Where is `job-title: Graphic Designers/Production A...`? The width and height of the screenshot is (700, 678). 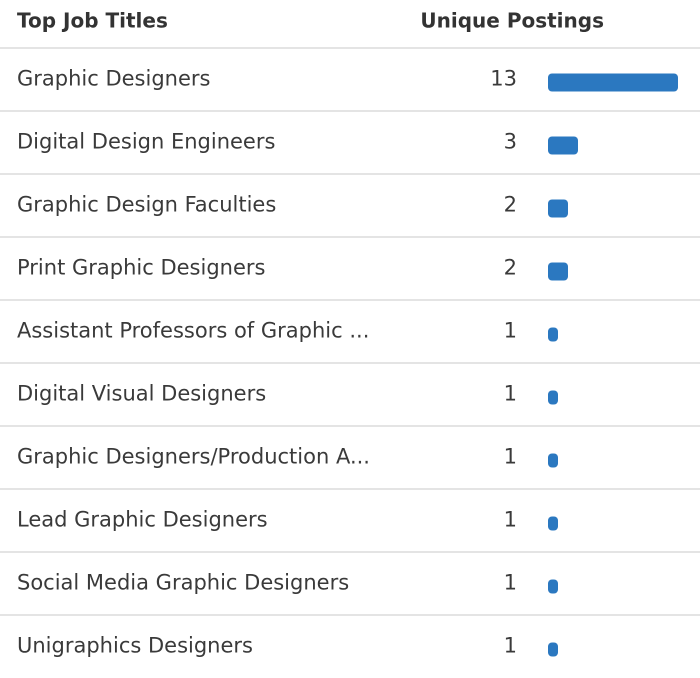 job-title: Graphic Designers/Production A... is located at coordinates (193, 457).